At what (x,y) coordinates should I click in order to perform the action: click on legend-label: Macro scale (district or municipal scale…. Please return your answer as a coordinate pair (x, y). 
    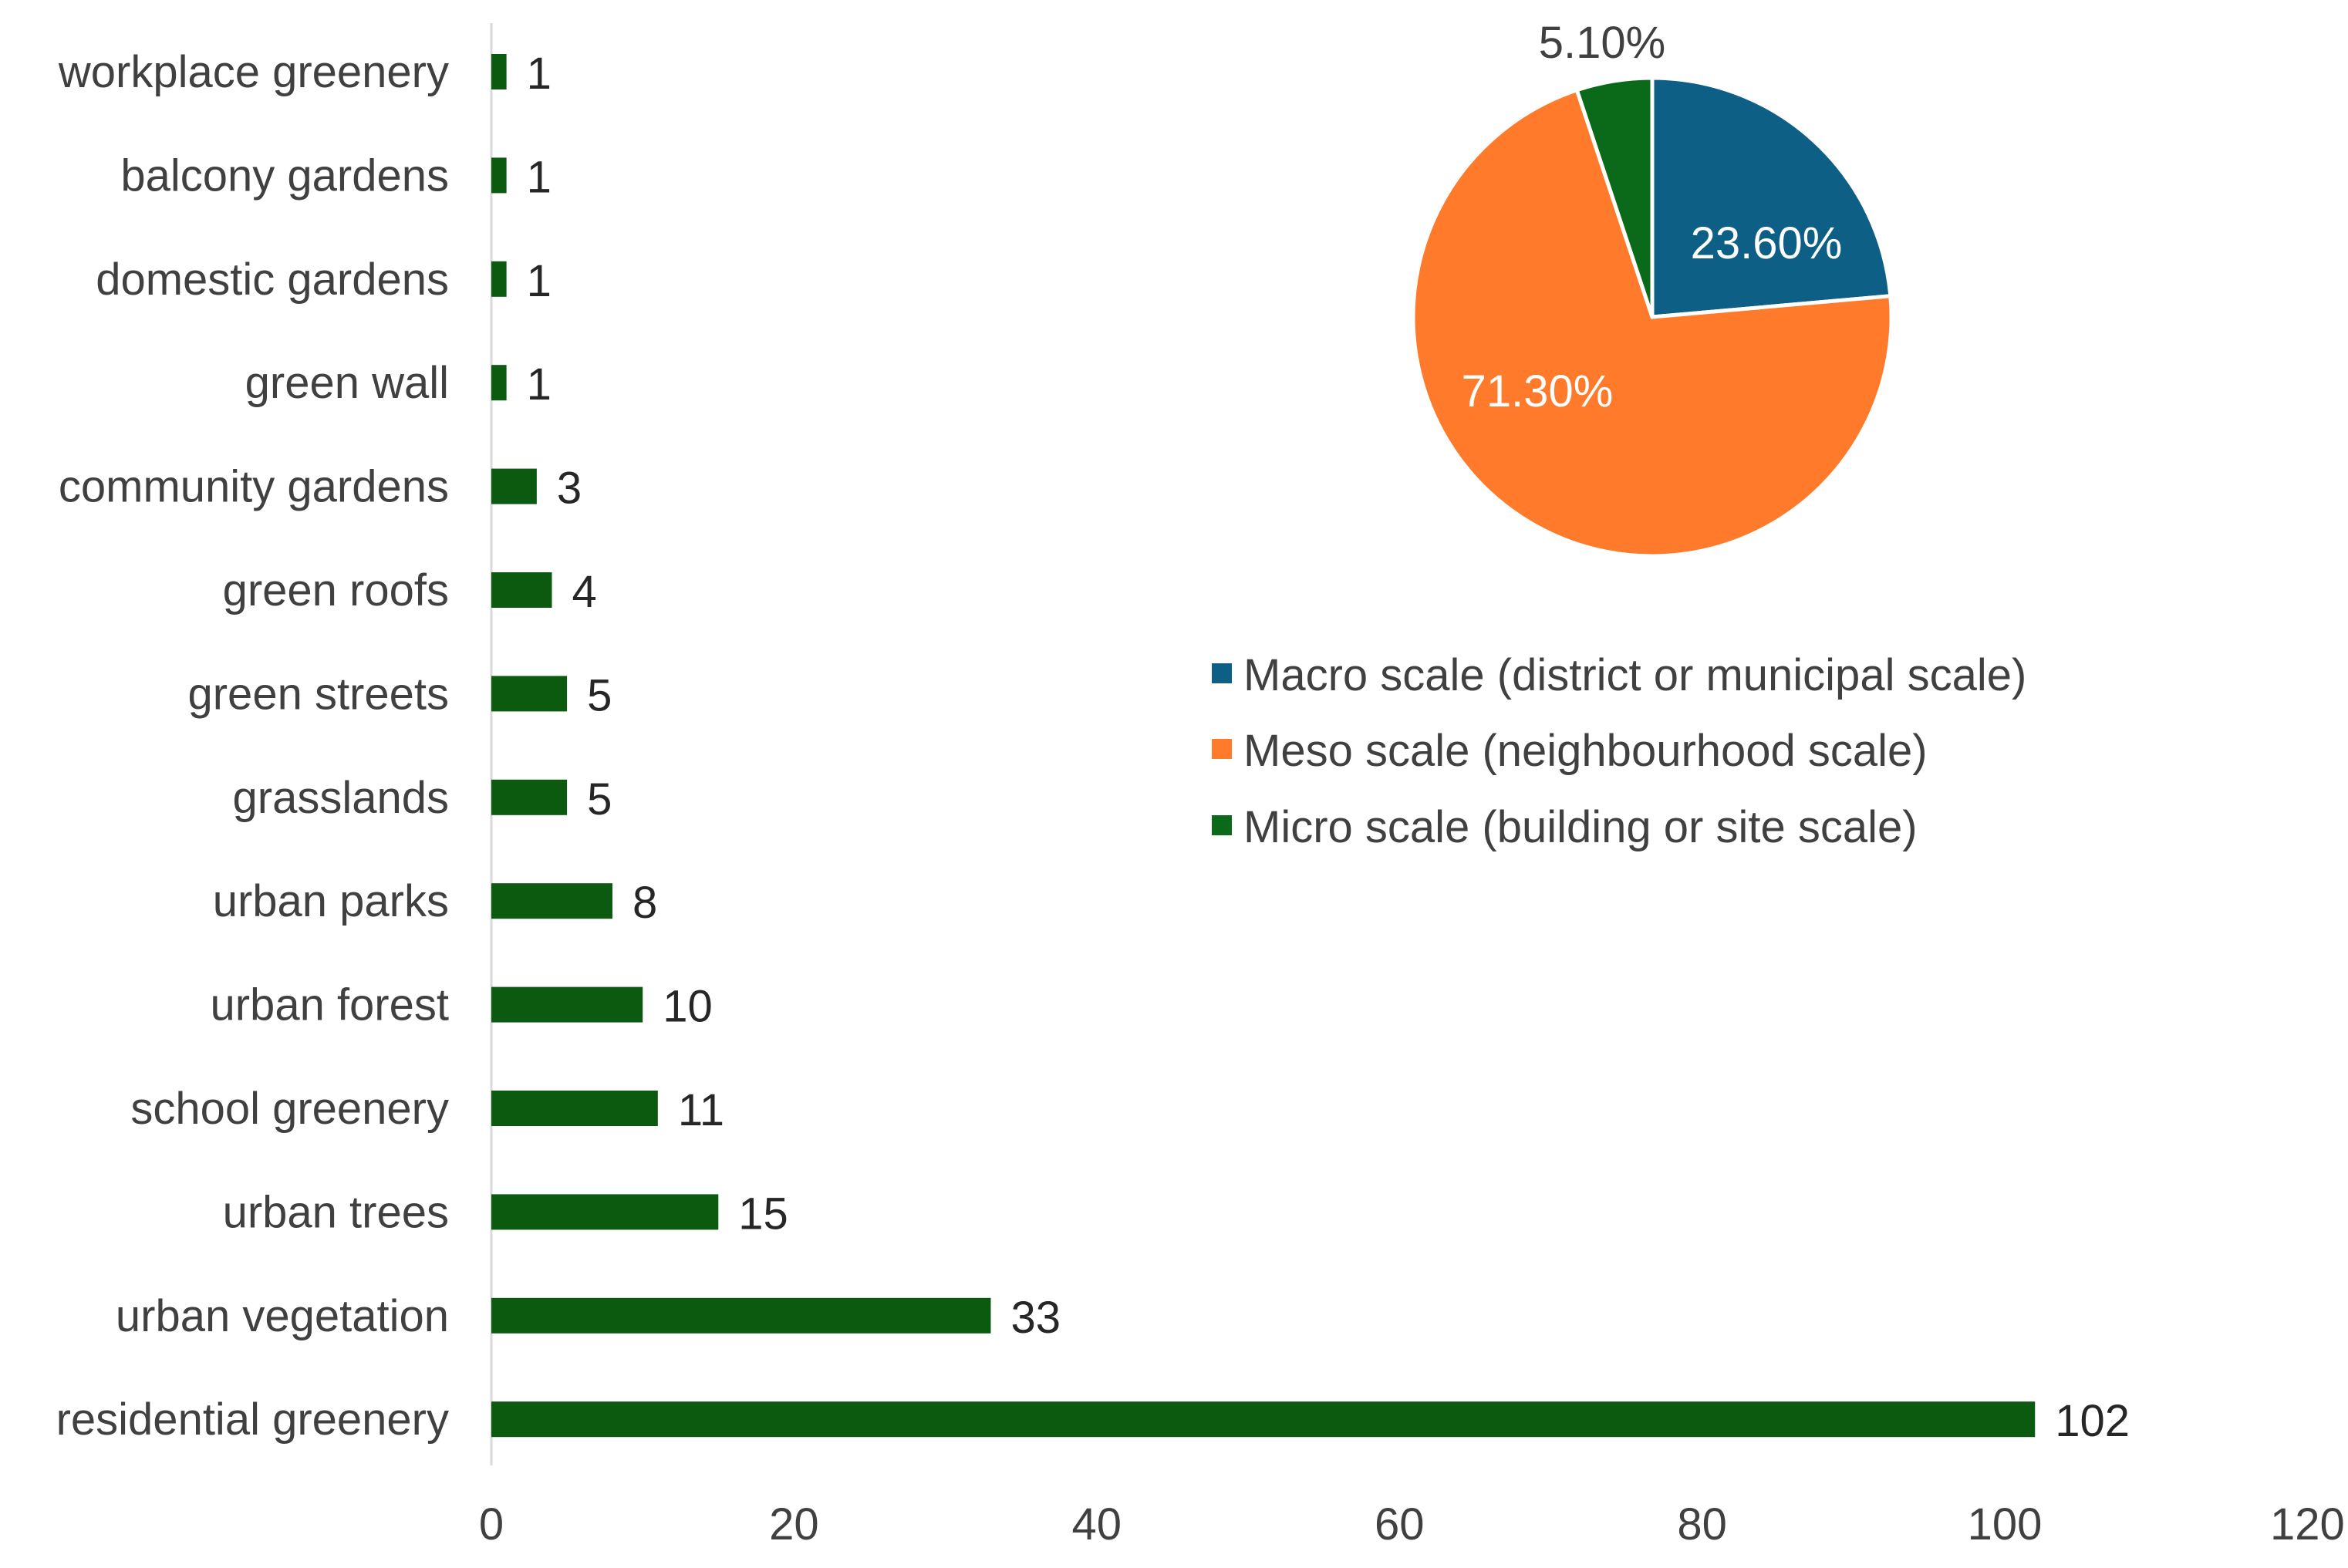
    Looking at the image, I should click on (1634, 675).